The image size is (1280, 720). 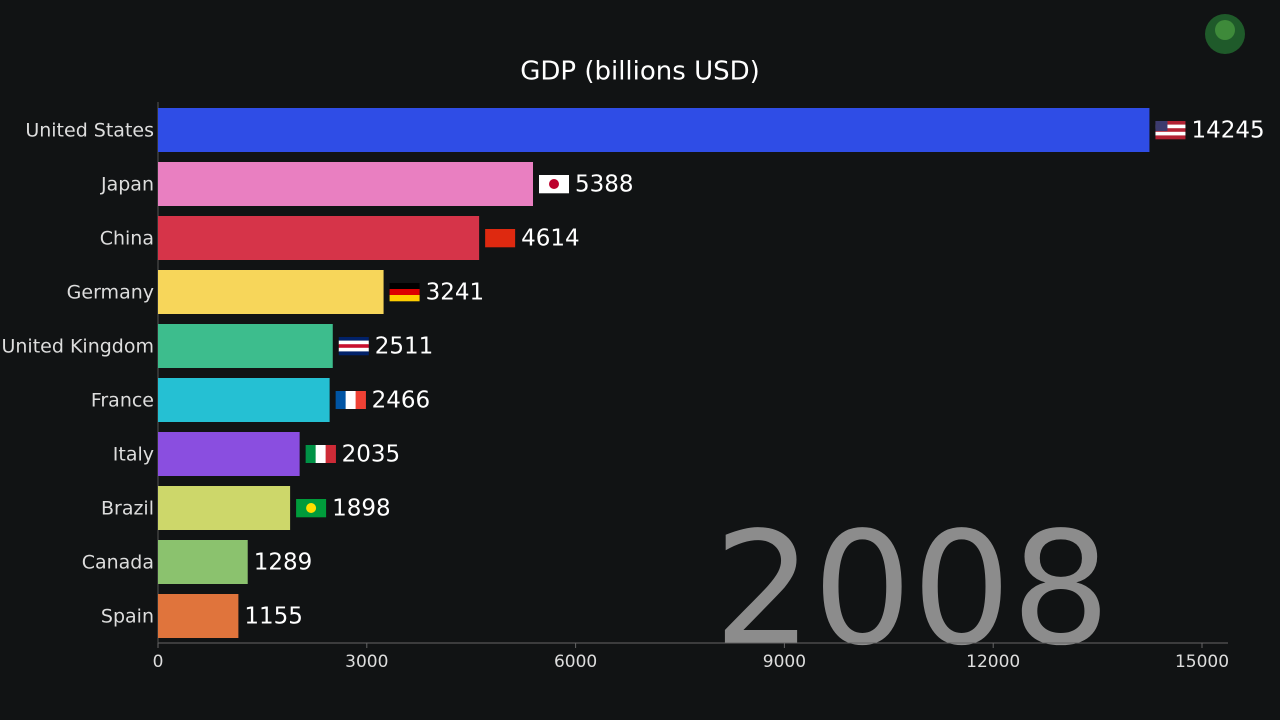 What do you see at coordinates (283, 563) in the screenshot?
I see `value-label: 1289` at bounding box center [283, 563].